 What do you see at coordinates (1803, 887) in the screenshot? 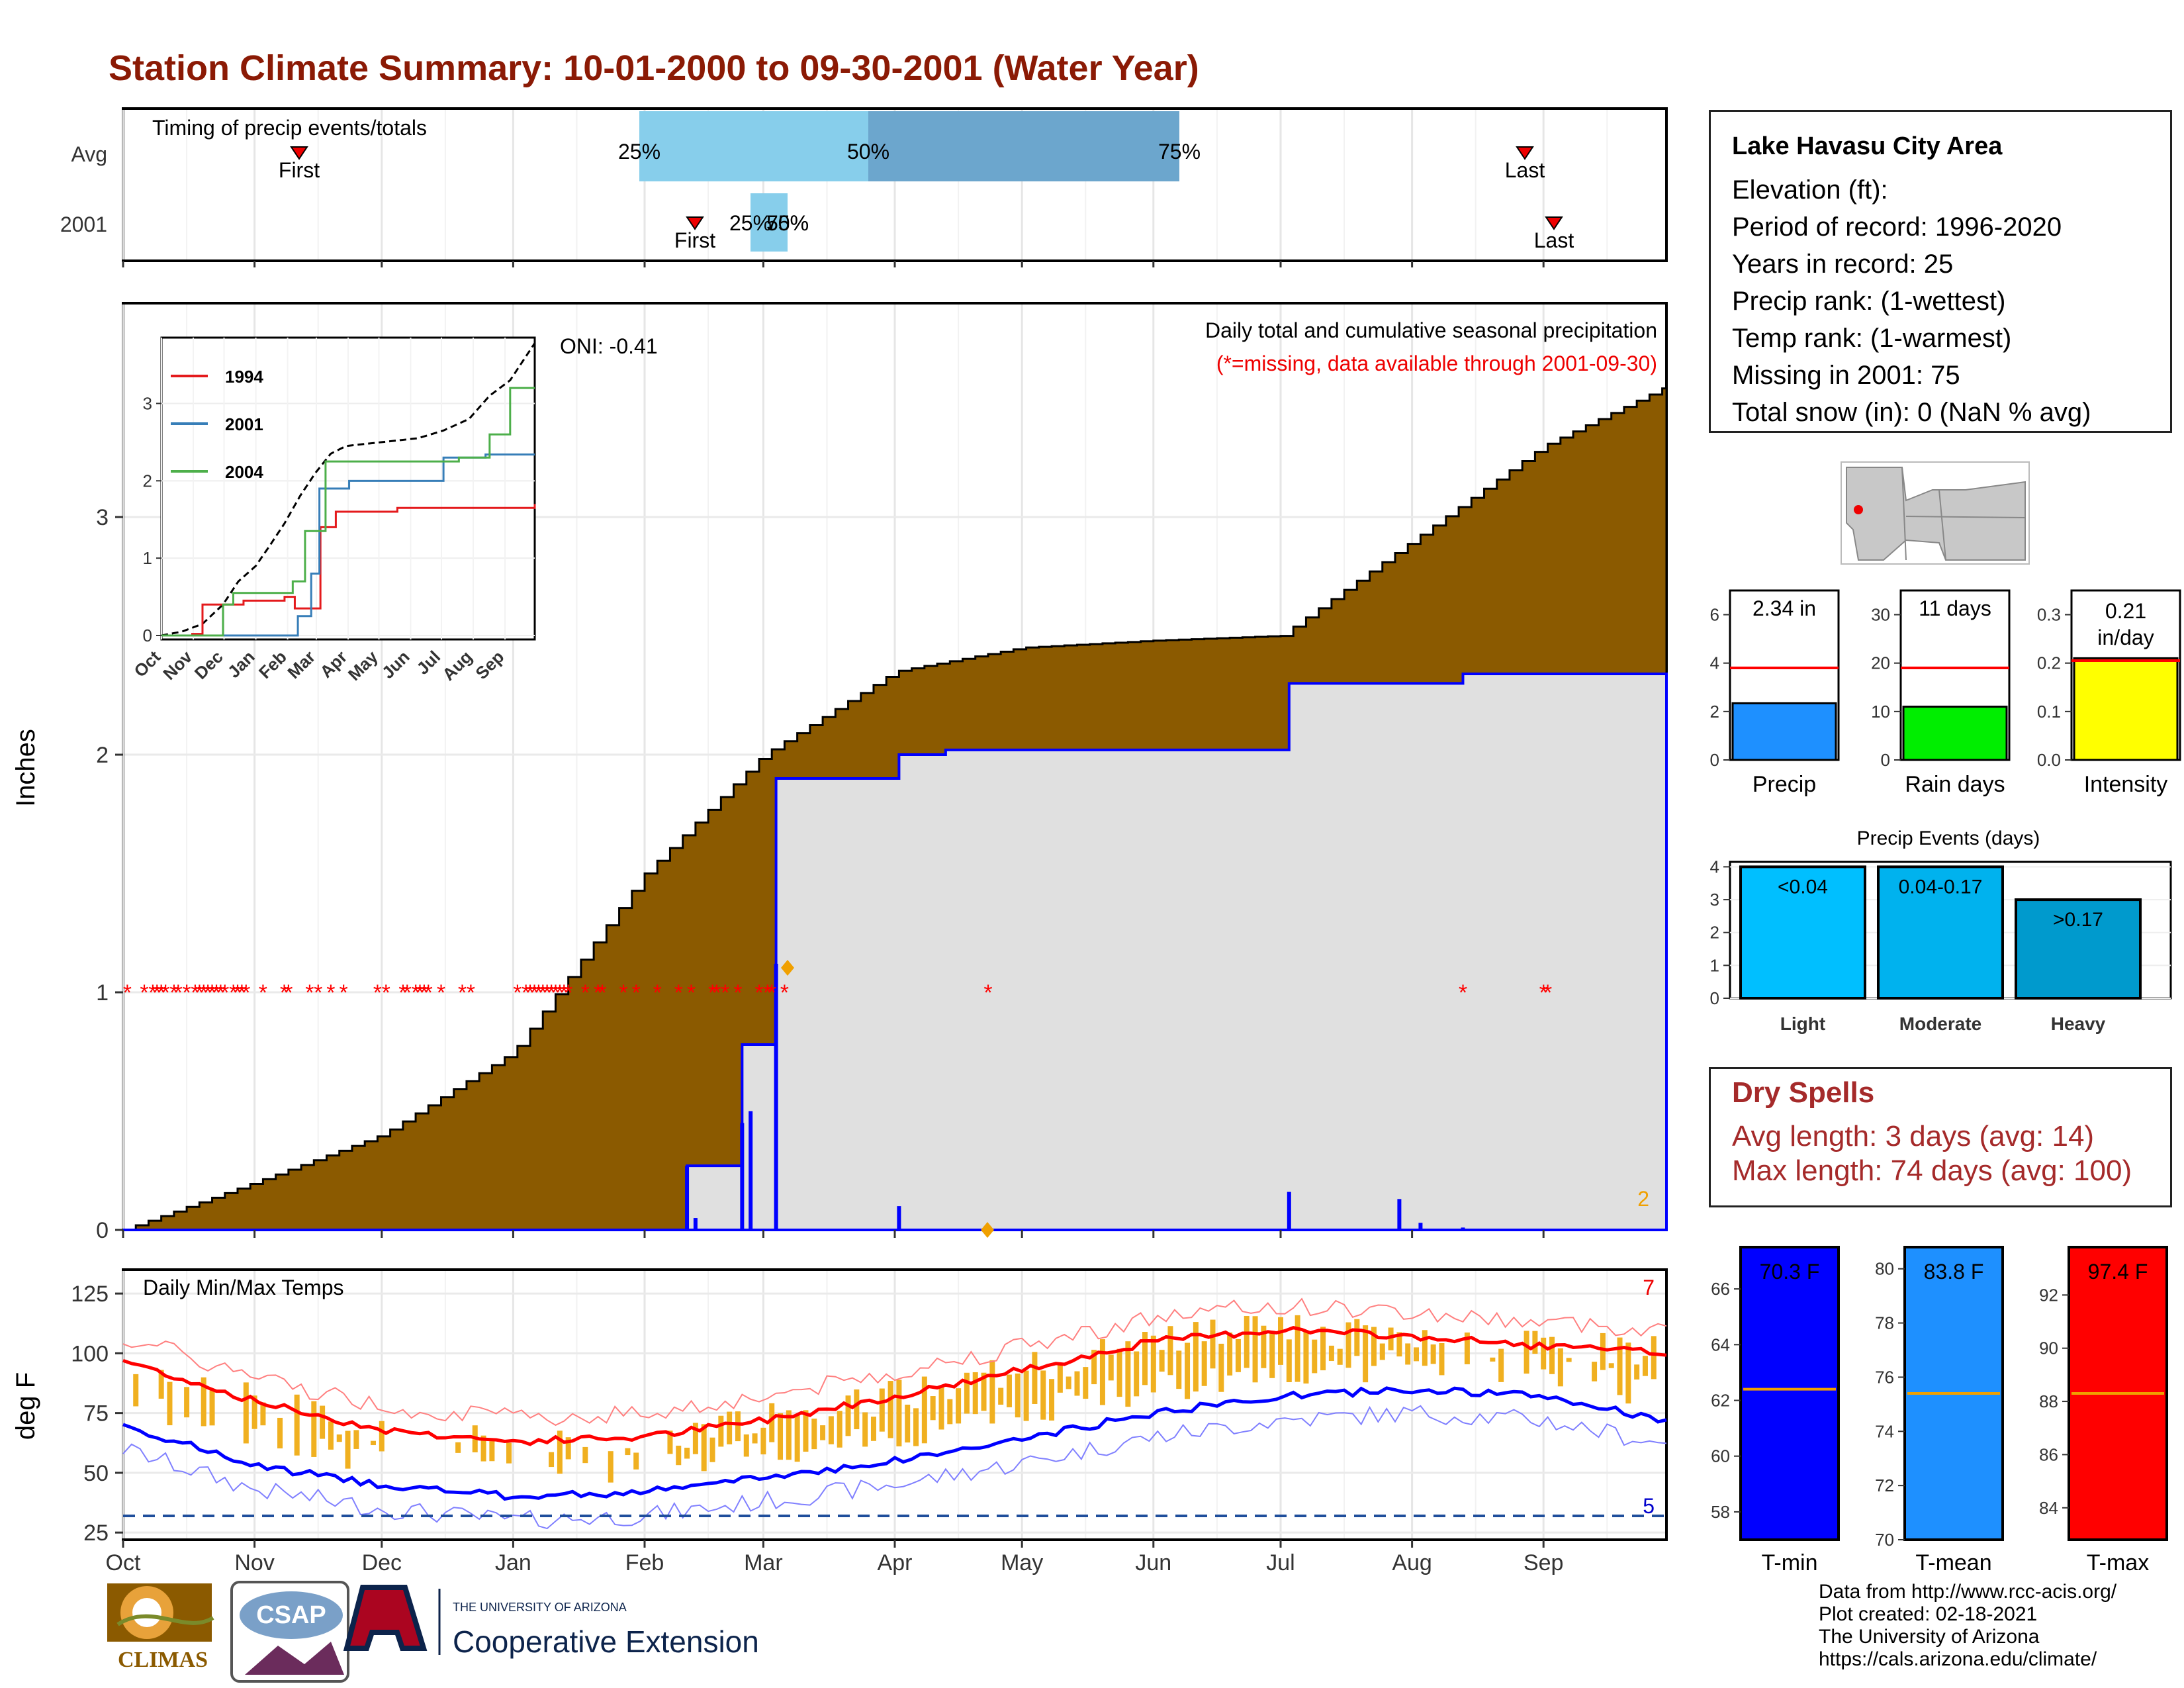
I see `events-bar-label: <0.04` at bounding box center [1803, 887].